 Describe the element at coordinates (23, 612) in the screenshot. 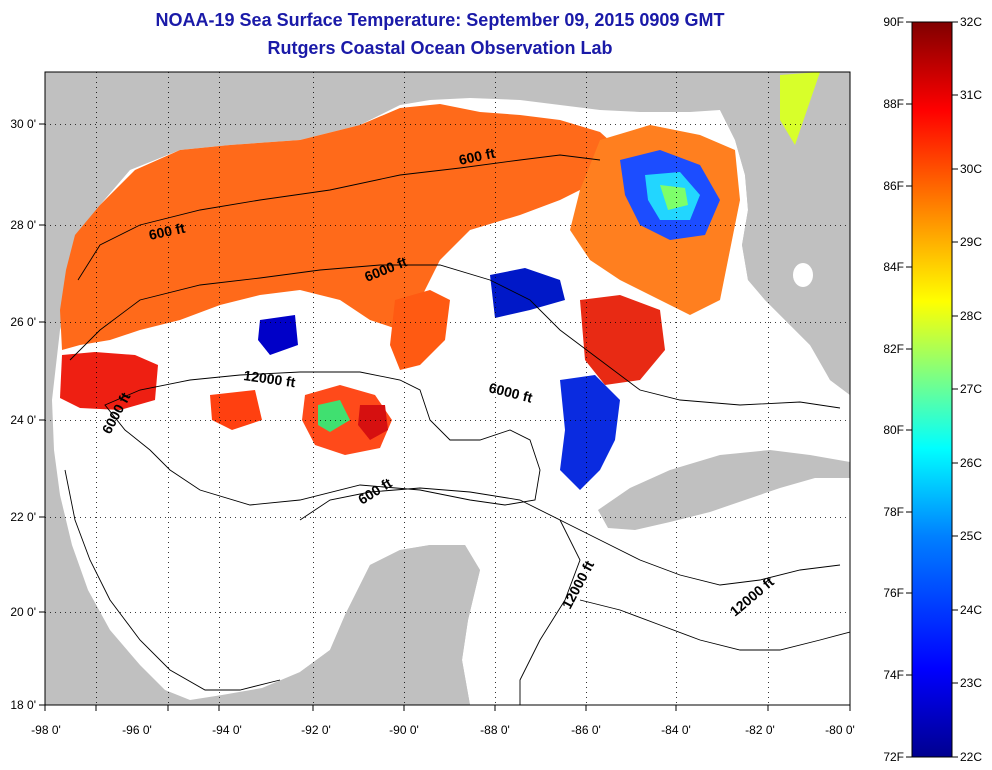

I see `lat-label-20: 20 0'` at that location.